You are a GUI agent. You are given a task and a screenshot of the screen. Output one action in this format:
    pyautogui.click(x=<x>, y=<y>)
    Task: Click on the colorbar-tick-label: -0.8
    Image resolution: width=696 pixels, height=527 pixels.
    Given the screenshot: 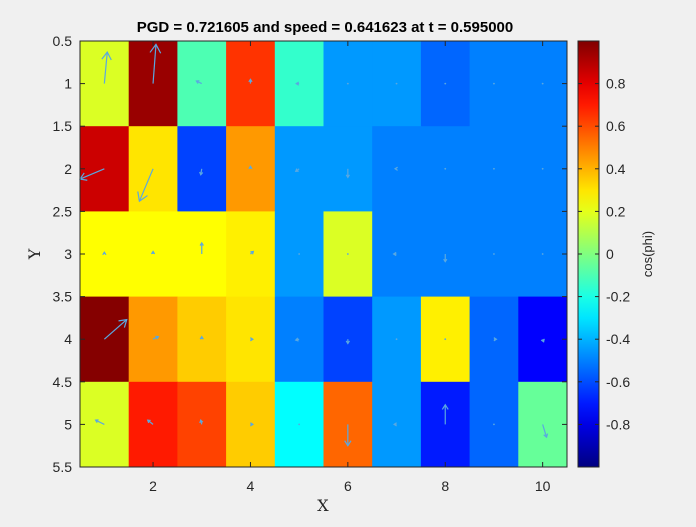 What is the action you would take?
    pyautogui.click(x=618, y=424)
    